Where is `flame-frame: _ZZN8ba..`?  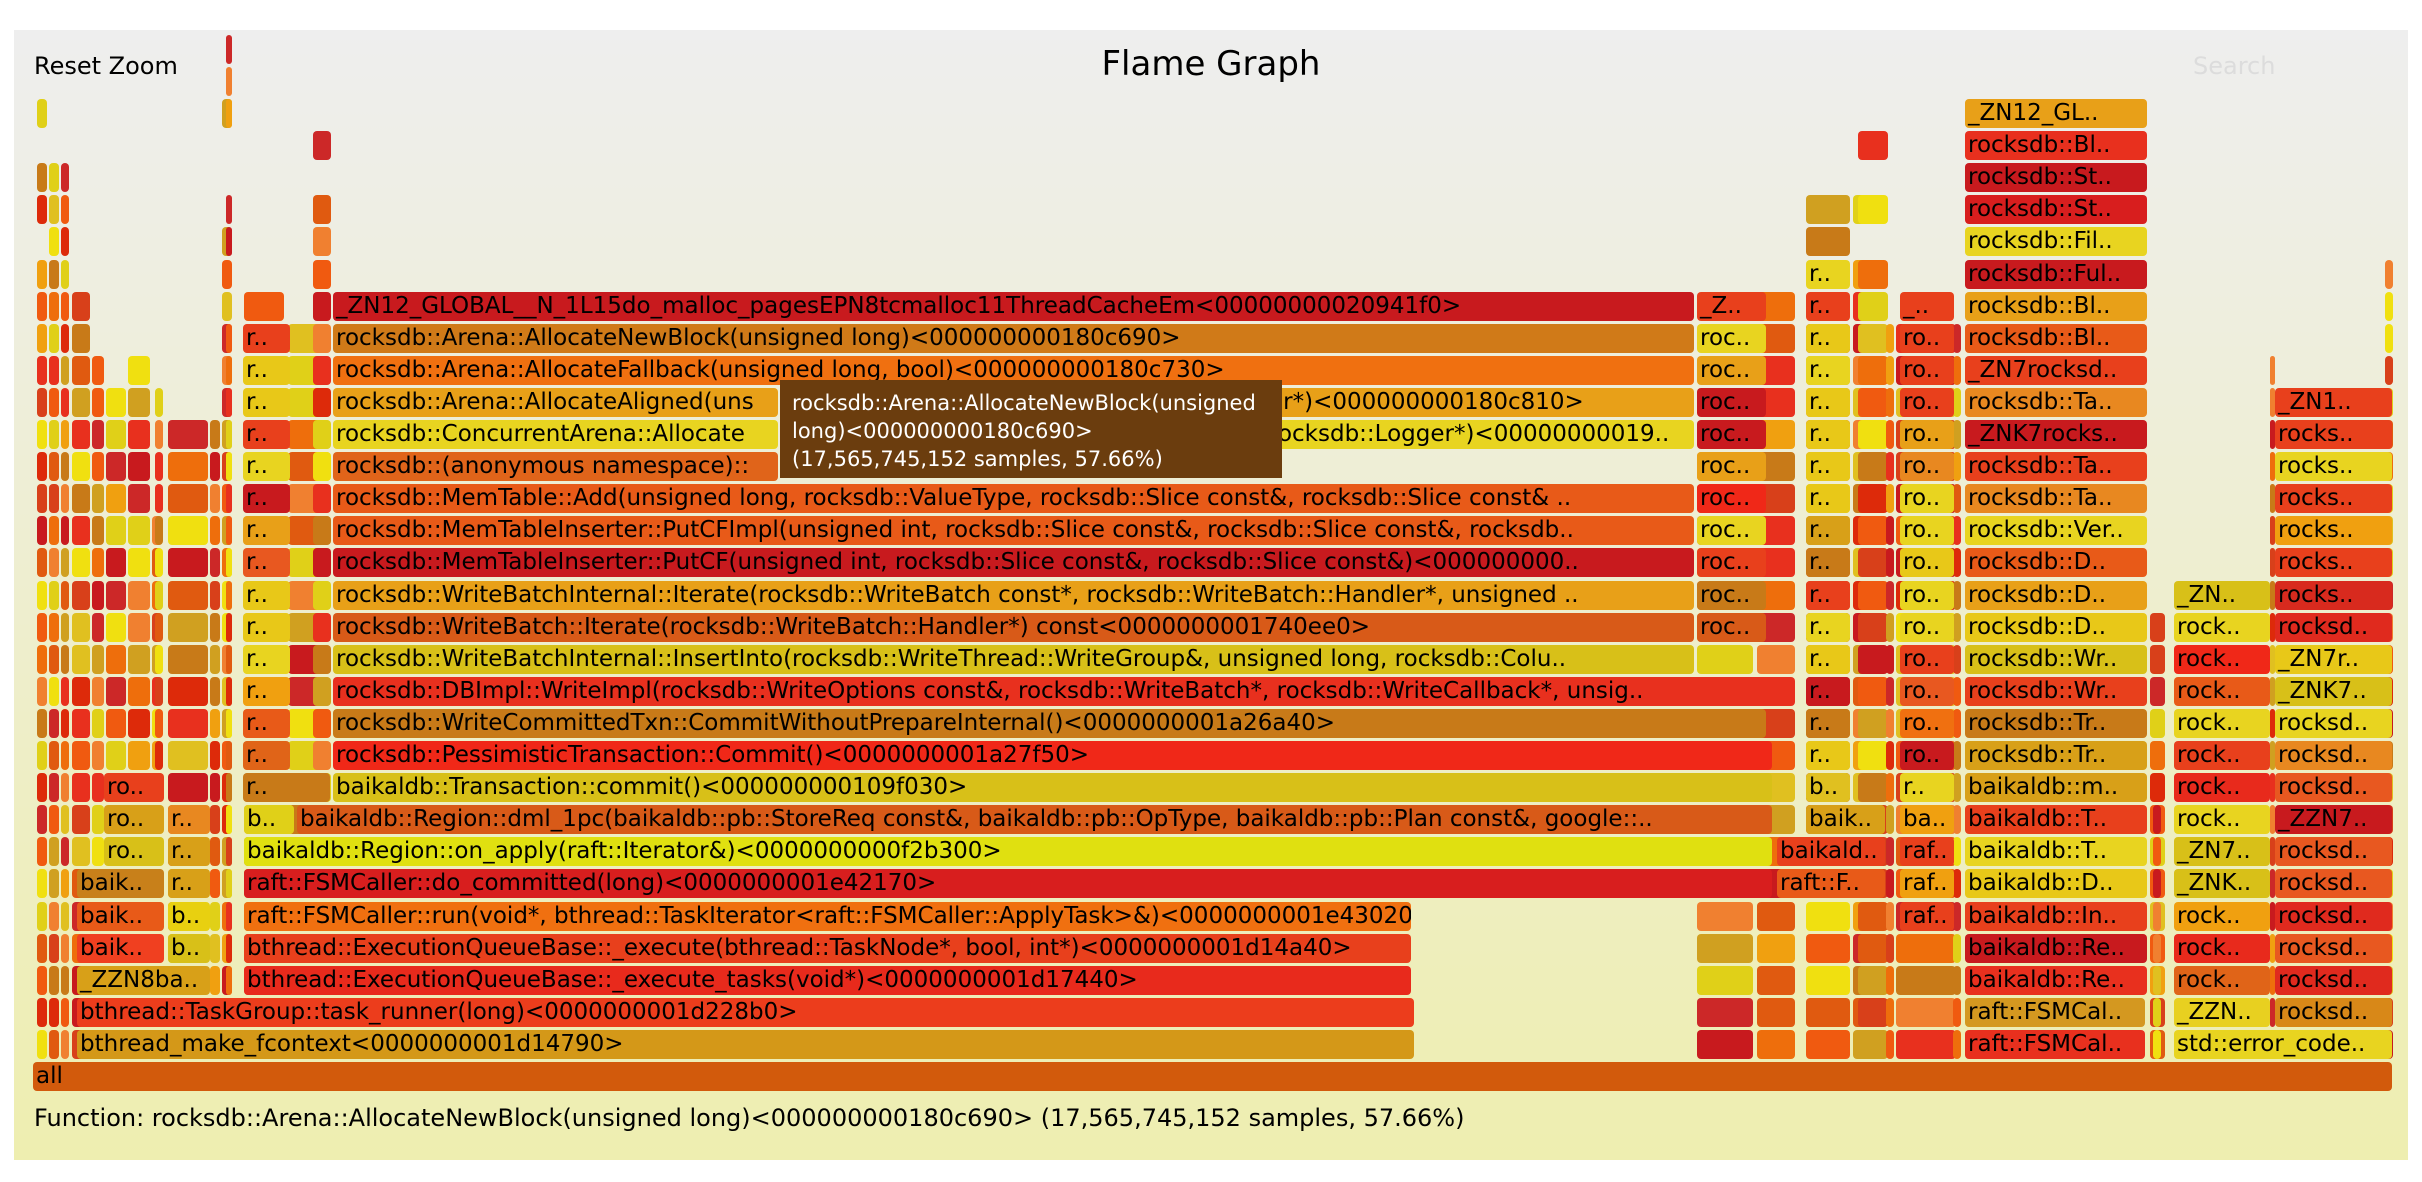
flame-frame: _ZZN8ba.. is located at coordinates (143, 980).